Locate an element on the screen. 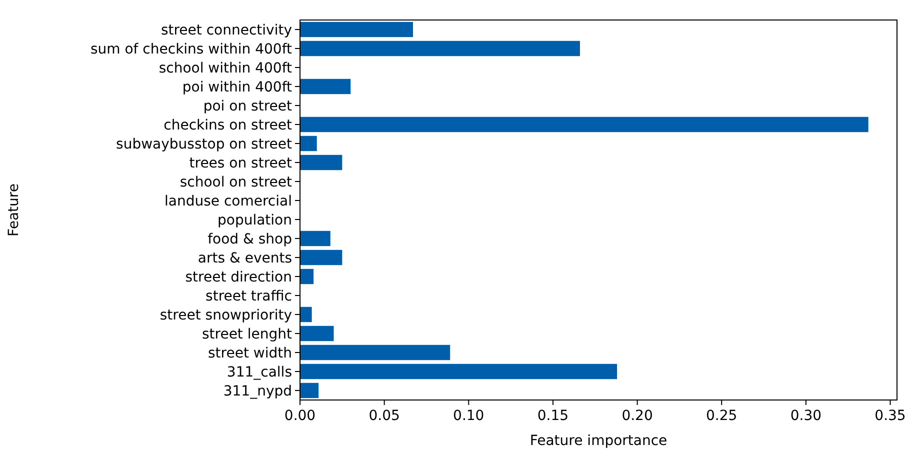 The image size is (910, 457). x-tick-label: 0.05 is located at coordinates (384, 416).